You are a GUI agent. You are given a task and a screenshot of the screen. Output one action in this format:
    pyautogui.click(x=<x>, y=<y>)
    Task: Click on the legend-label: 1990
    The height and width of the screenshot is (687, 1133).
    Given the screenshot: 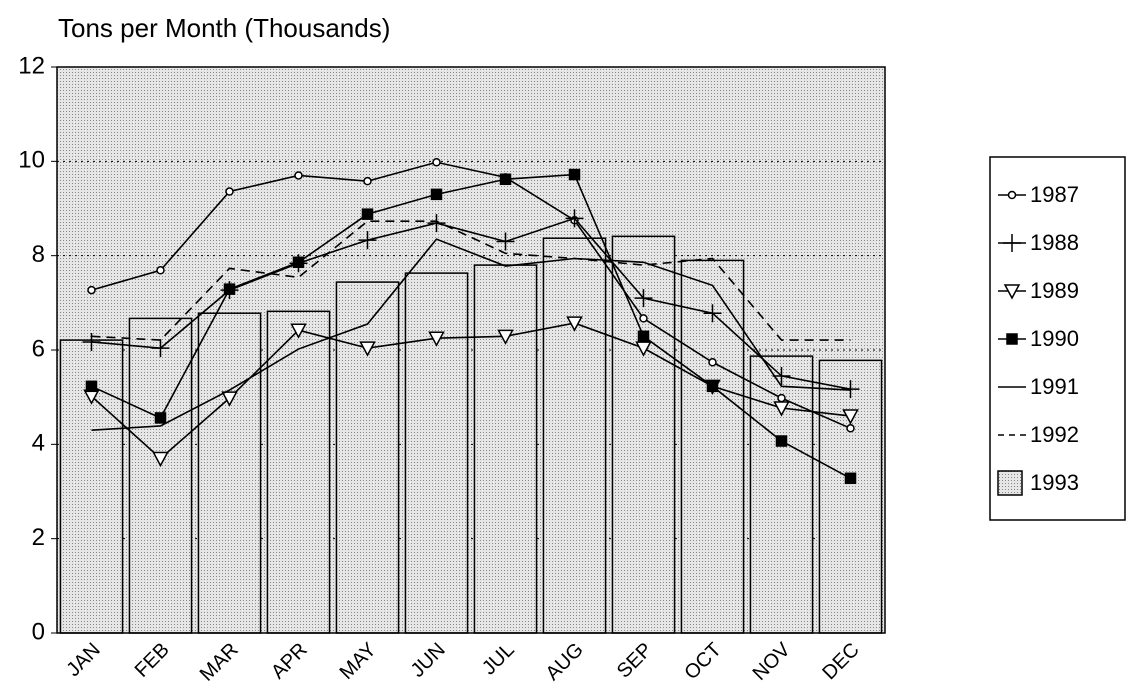 What is the action you would take?
    pyautogui.click(x=1054, y=338)
    